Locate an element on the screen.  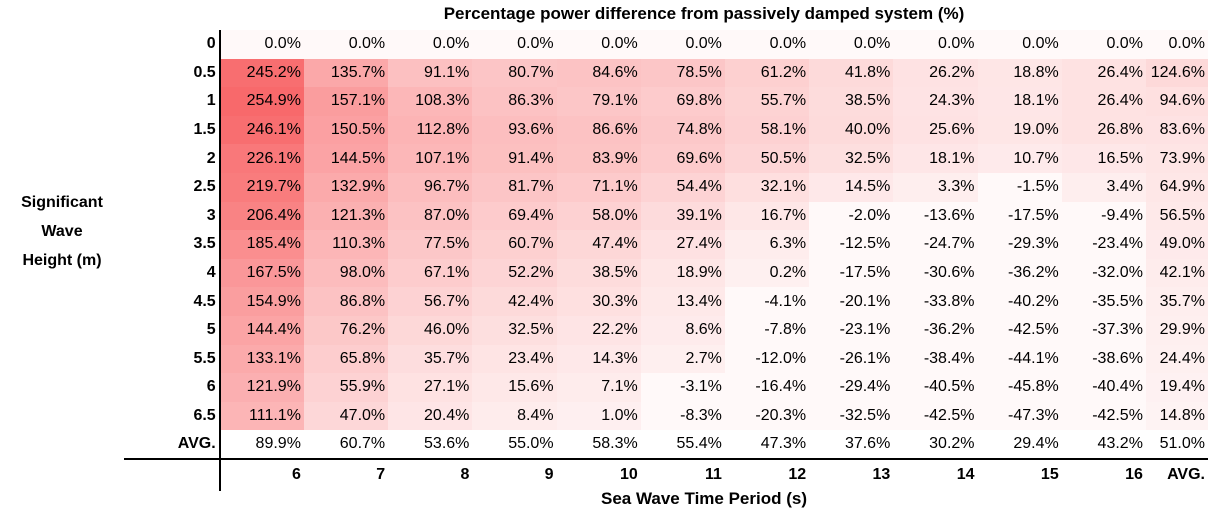
heatmap-cell: -37.3% is located at coordinates (1103, 330).